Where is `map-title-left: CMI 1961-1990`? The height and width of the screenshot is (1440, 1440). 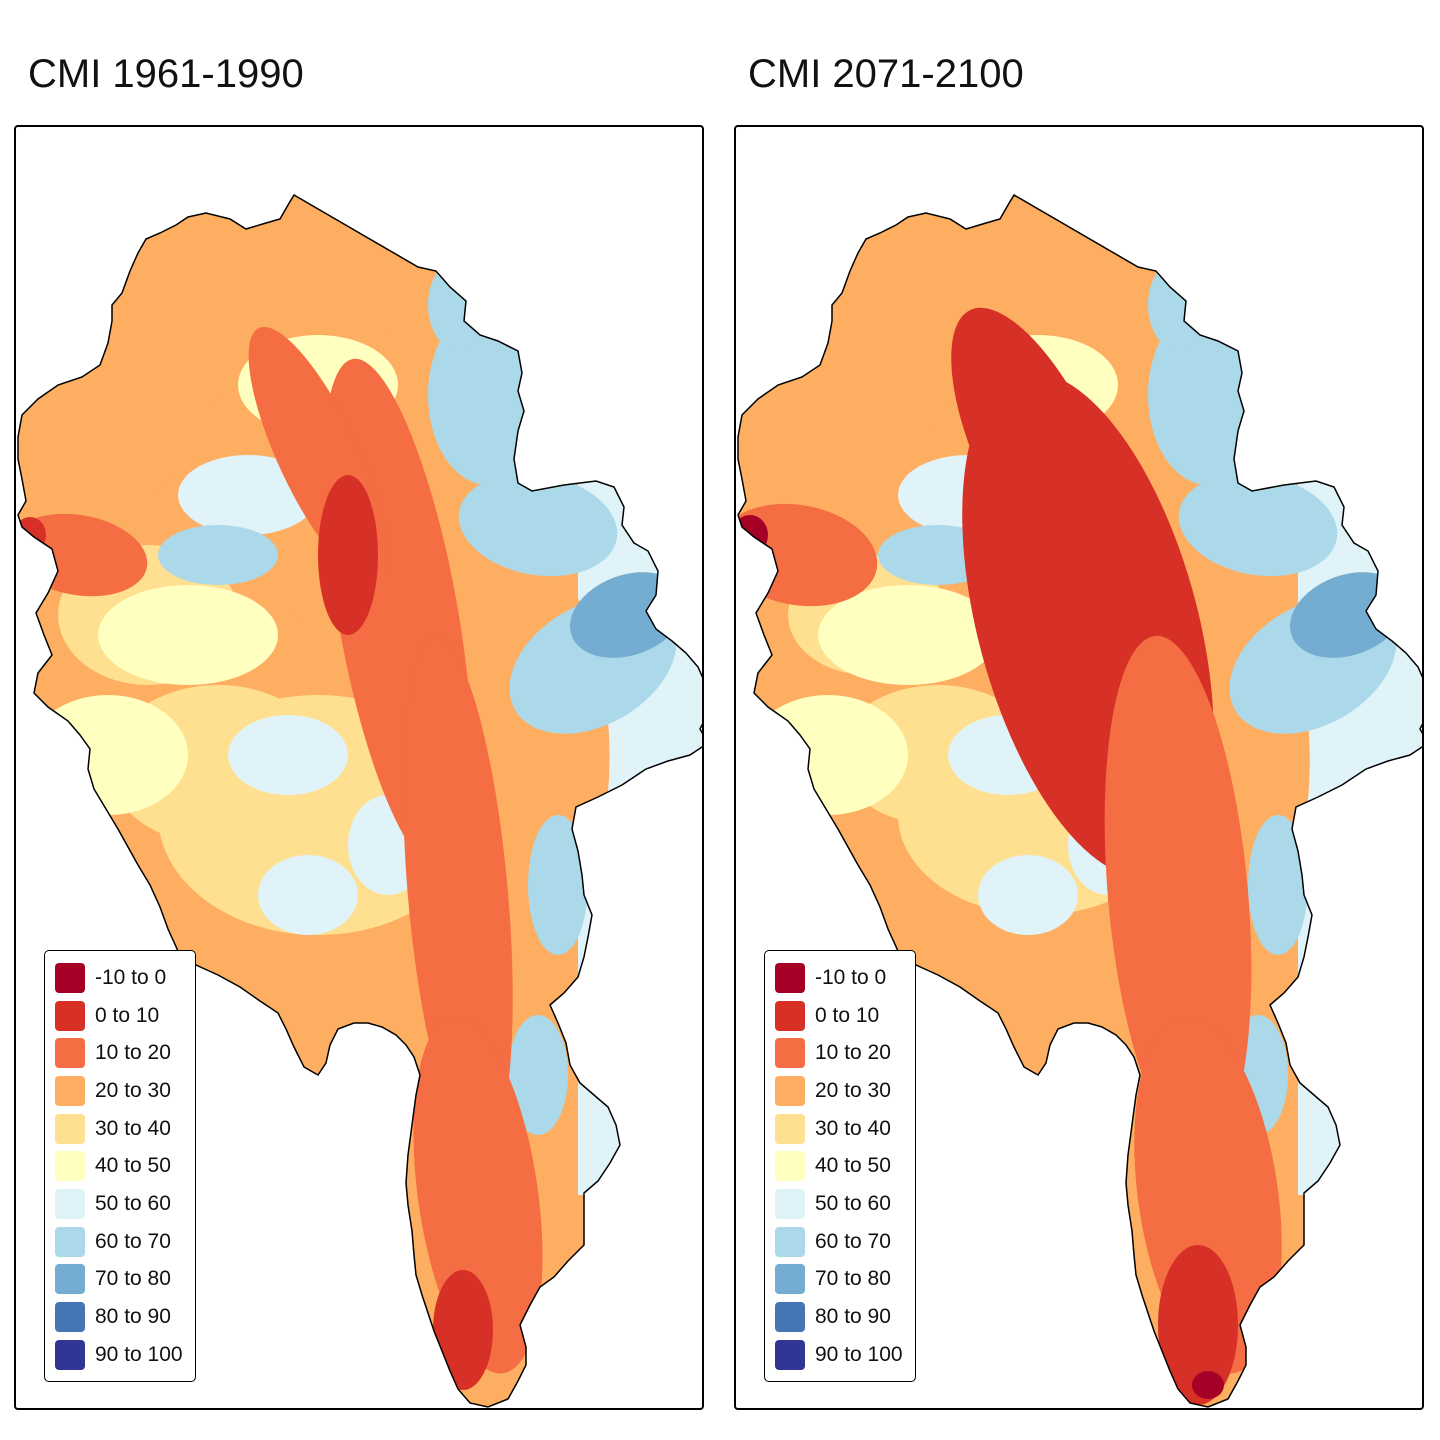 map-title-left: CMI 1961-1990 is located at coordinates (166, 74).